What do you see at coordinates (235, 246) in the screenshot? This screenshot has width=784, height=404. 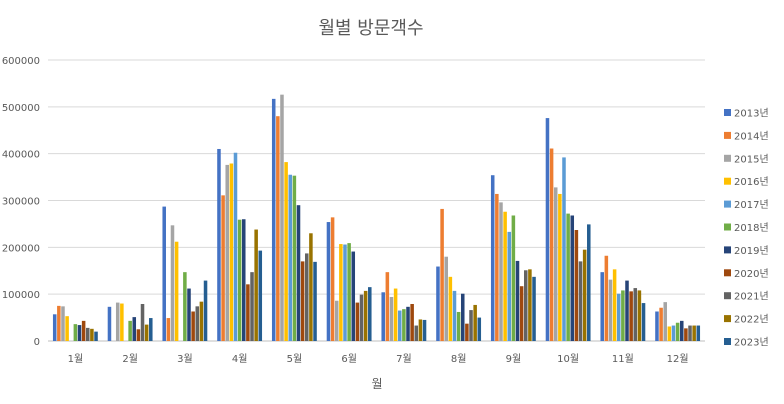 I see `bar-2017년-4월` at bounding box center [235, 246].